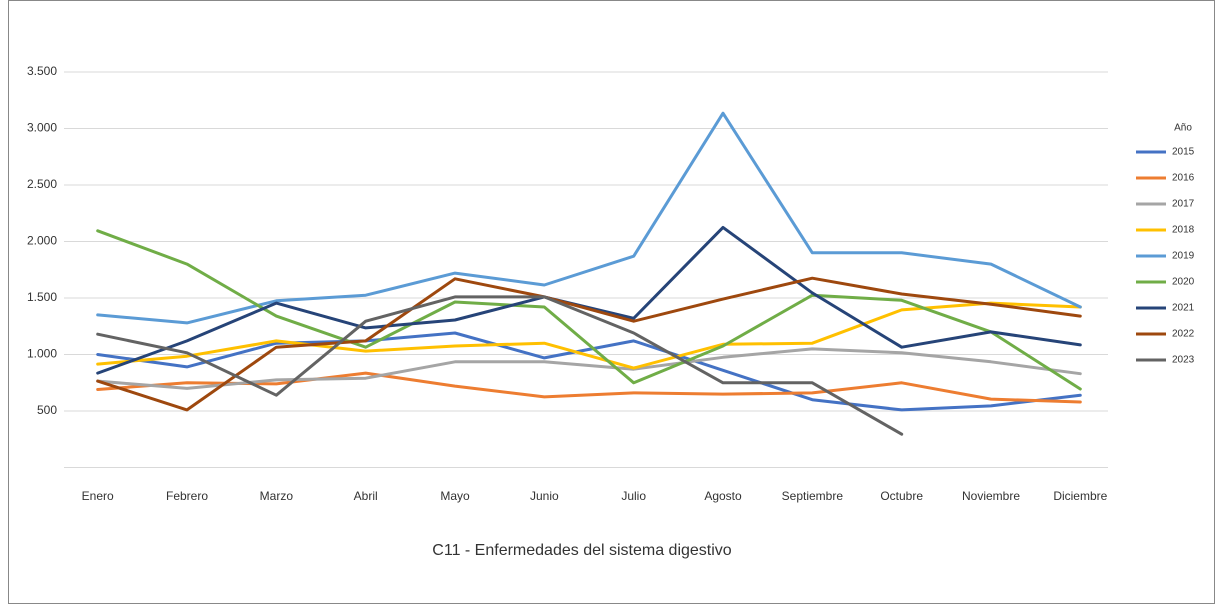 Image resolution: width=1216 pixels, height=605 pixels. Describe the element at coordinates (544, 496) in the screenshot. I see `x-tick-label: Junio` at that location.